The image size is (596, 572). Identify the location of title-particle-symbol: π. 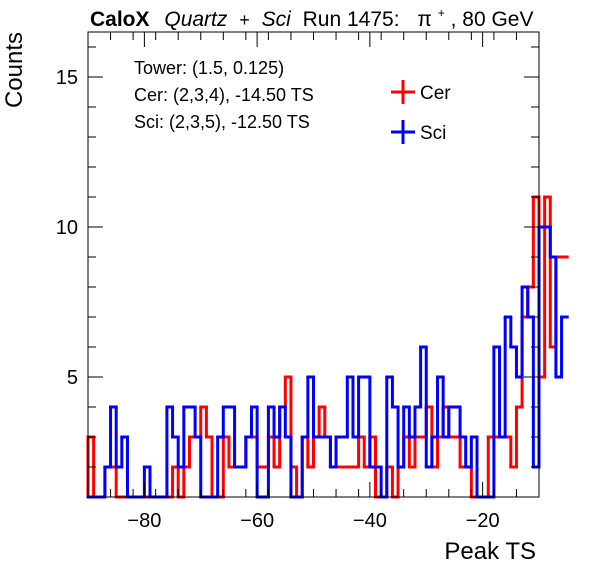
(424, 19).